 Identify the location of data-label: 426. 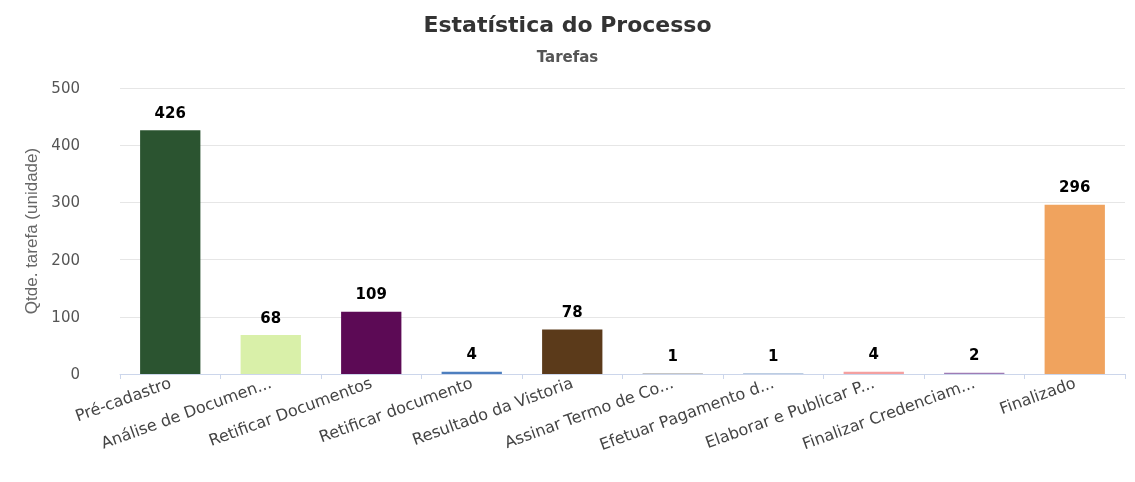
(170, 112).